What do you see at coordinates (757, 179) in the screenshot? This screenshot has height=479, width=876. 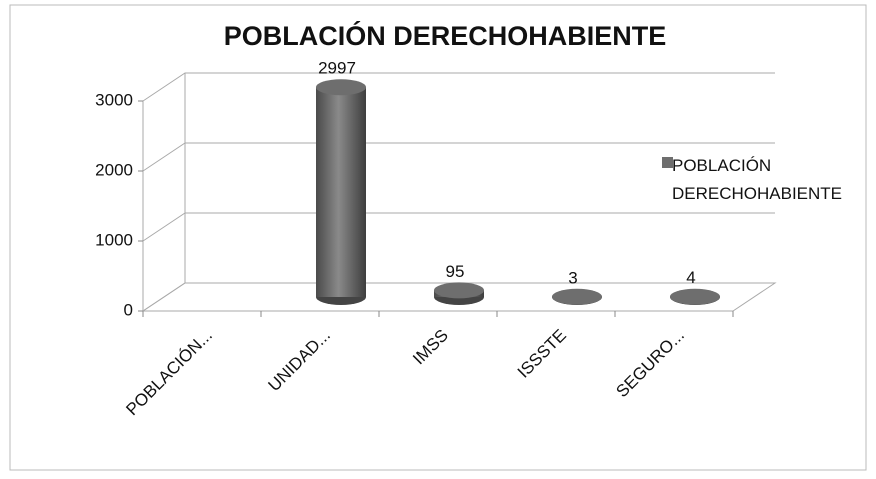 I see `legend-label: POBLACIÓN DERECHOHABIENTE` at bounding box center [757, 179].